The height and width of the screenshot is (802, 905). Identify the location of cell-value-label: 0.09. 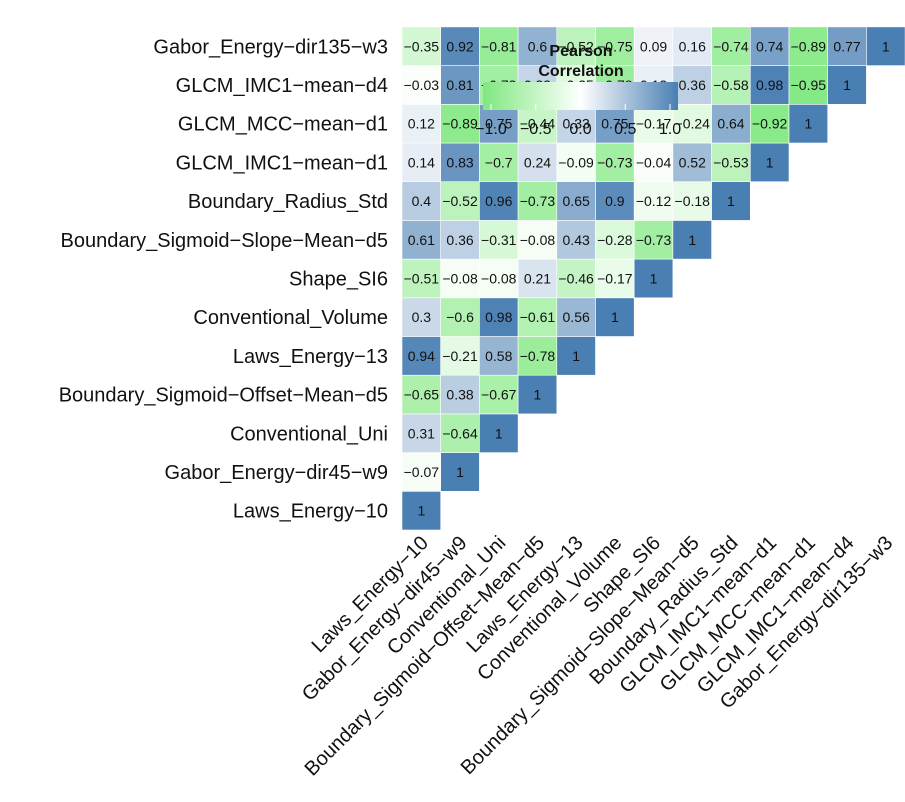
(653, 46).